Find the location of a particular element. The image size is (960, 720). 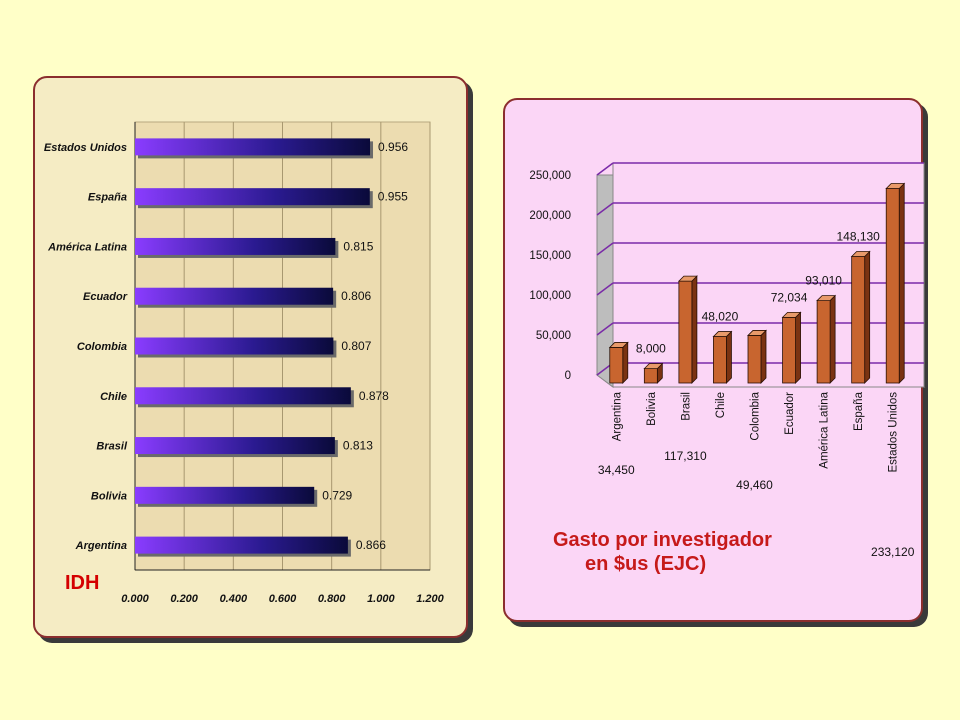

idh-category-label: España is located at coordinates (107, 198).